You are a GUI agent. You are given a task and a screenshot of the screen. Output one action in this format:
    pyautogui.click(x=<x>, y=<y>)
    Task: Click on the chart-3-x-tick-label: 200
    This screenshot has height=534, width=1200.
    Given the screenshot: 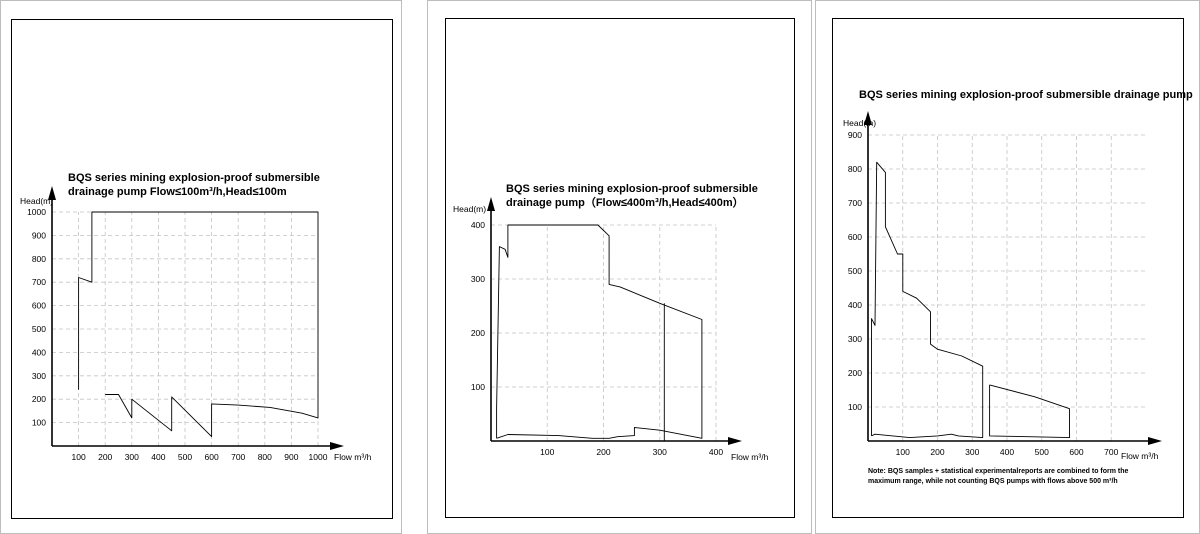 What is the action you would take?
    pyautogui.click(x=937, y=452)
    